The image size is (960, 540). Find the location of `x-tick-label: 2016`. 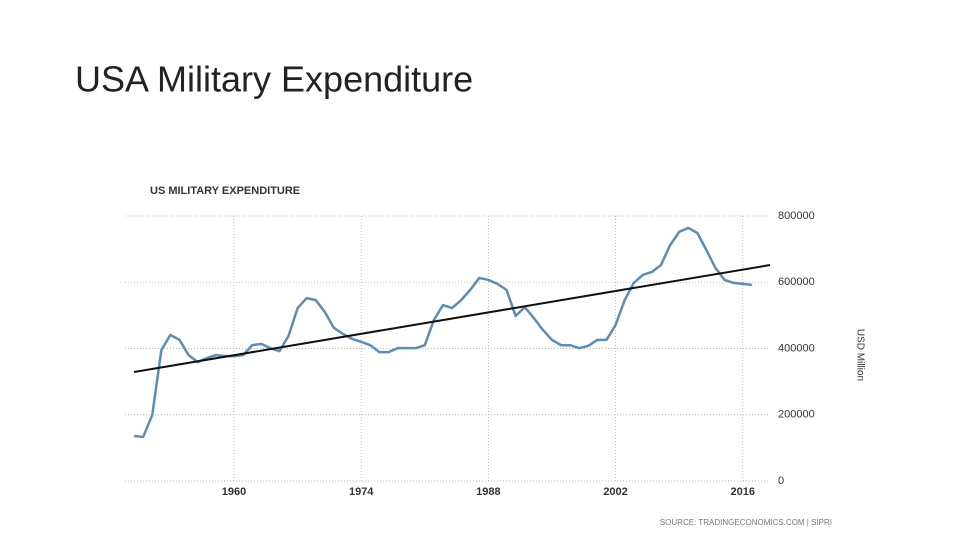

x-tick-label: 2016 is located at coordinates (743, 492).